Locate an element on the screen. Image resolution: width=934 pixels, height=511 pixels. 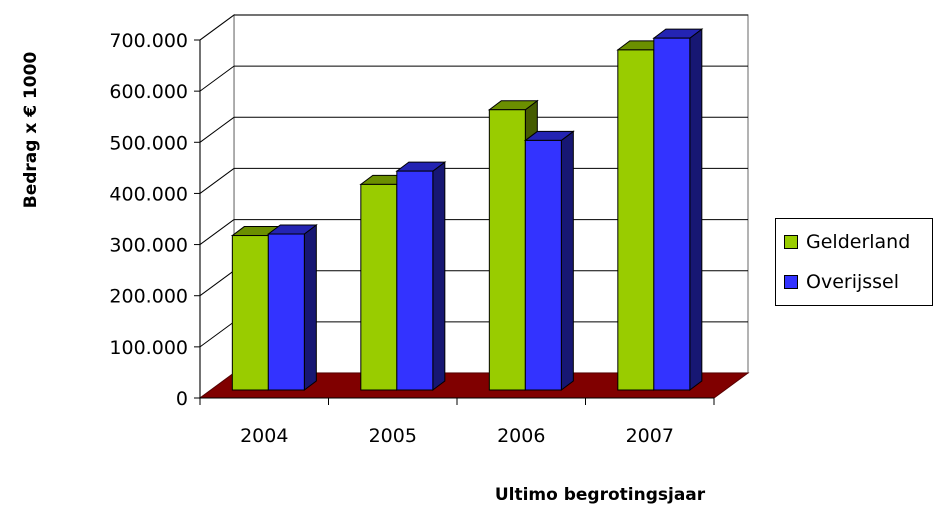
x-tick-label: 2007 is located at coordinates (650, 436).